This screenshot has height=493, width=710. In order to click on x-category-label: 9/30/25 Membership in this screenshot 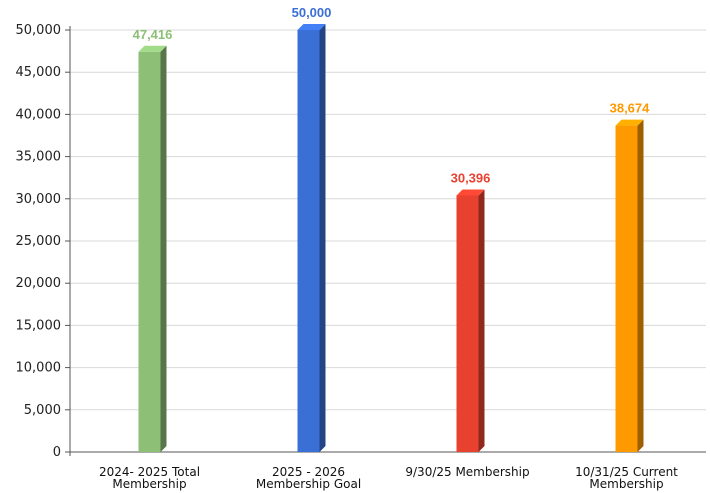, I will do `click(467, 472)`.